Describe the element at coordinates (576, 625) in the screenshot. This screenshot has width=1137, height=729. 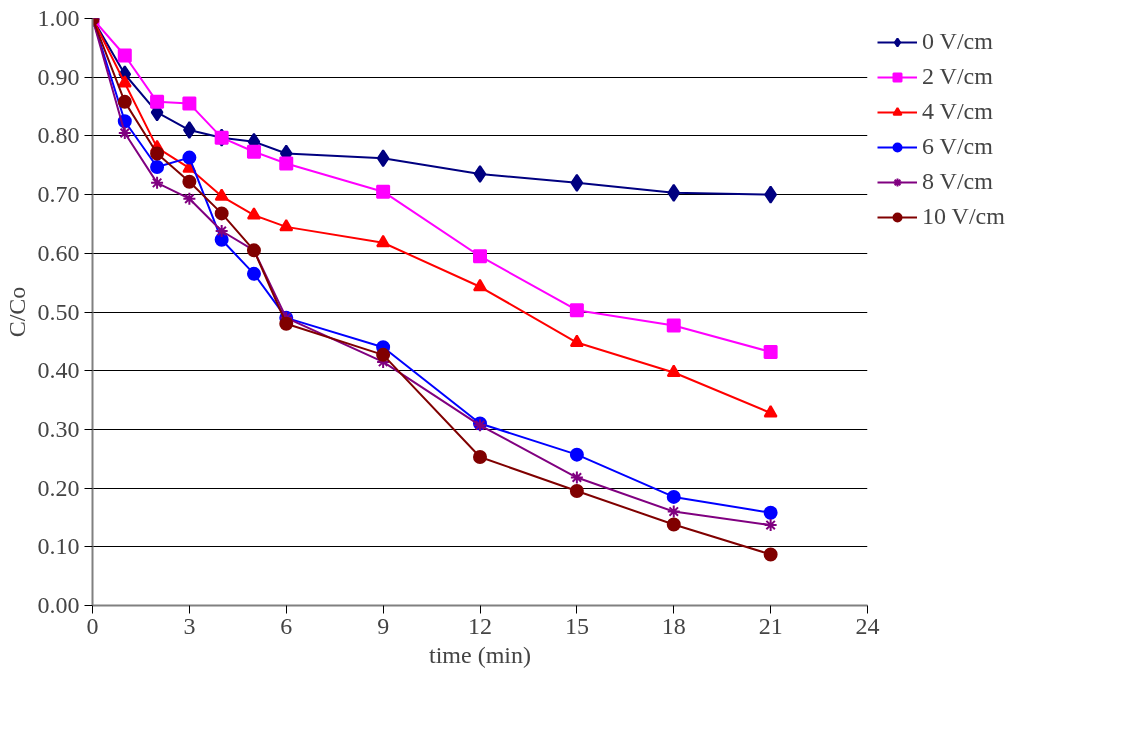
I see `x-tick-label: 15` at that location.